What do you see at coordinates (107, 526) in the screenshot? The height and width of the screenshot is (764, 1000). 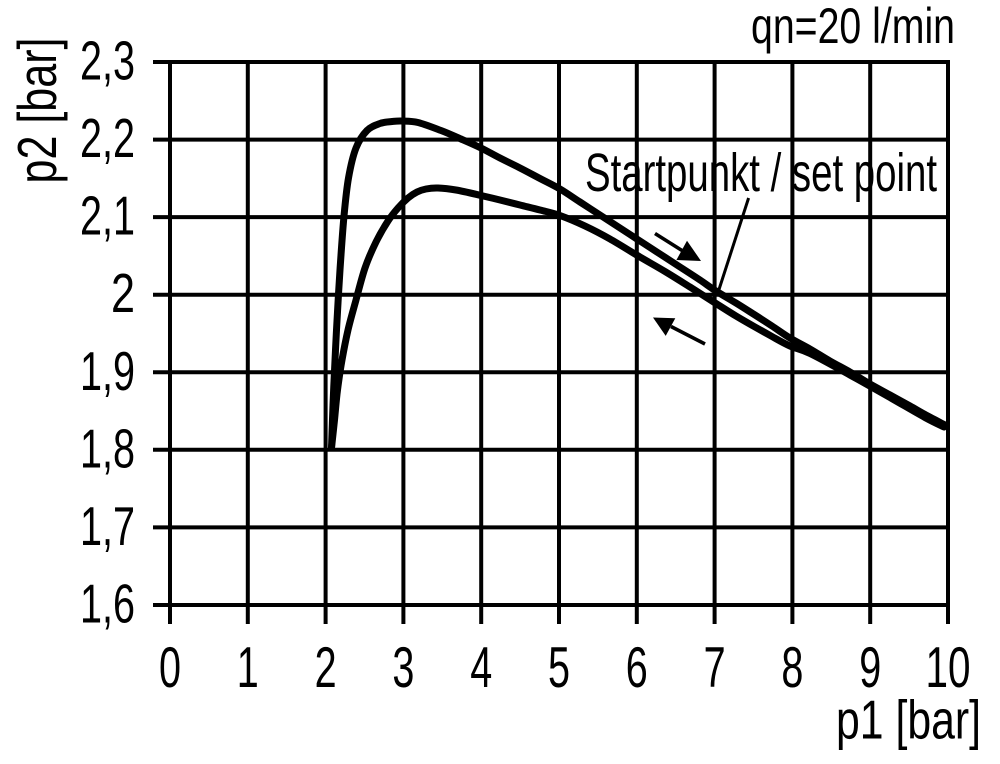 I see `svg-text: 1,7` at bounding box center [107, 526].